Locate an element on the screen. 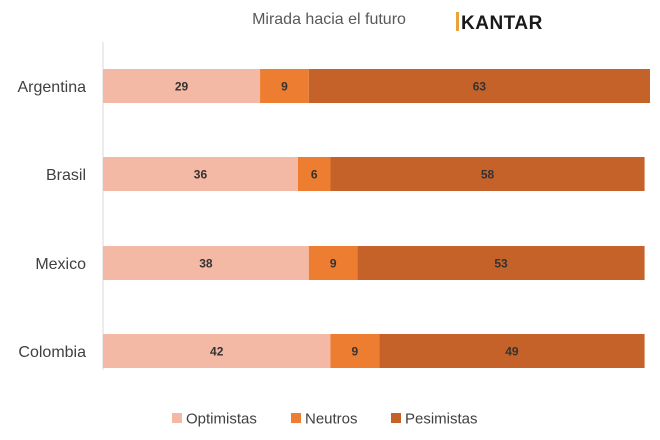  bar-colombia-neutros is located at coordinates (355, 351).